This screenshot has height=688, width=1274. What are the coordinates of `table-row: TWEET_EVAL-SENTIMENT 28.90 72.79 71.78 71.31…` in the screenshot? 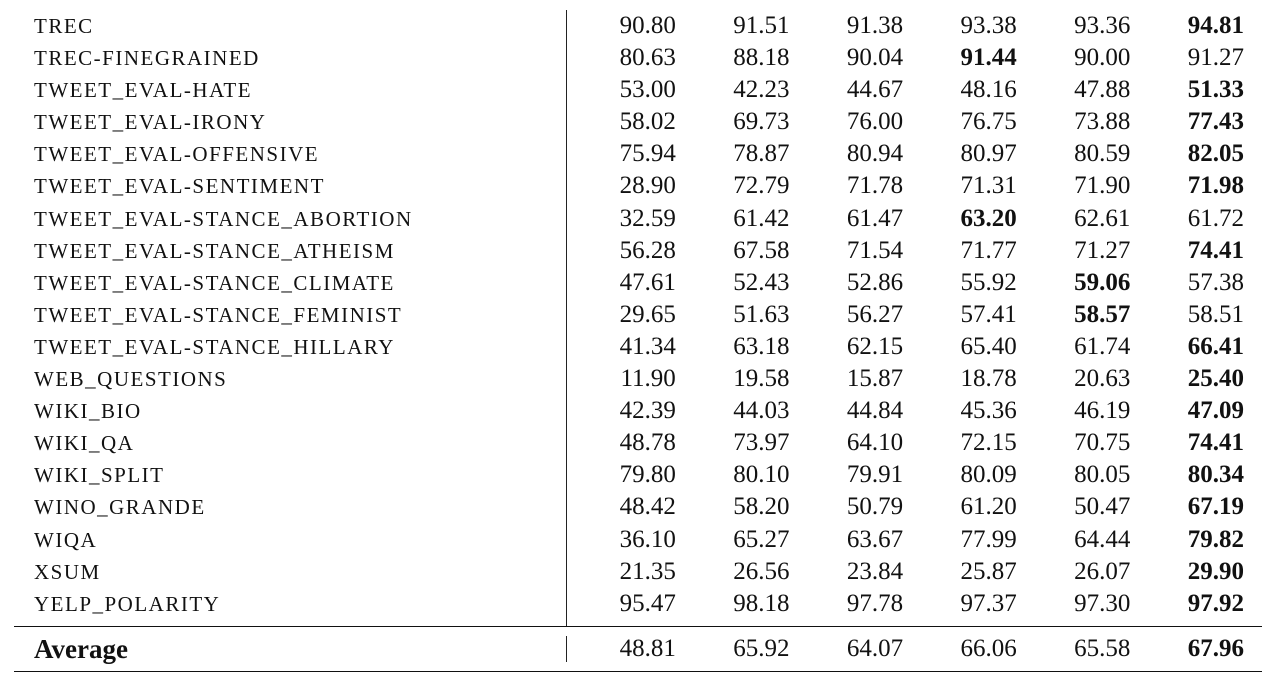 It's located at (638, 186).